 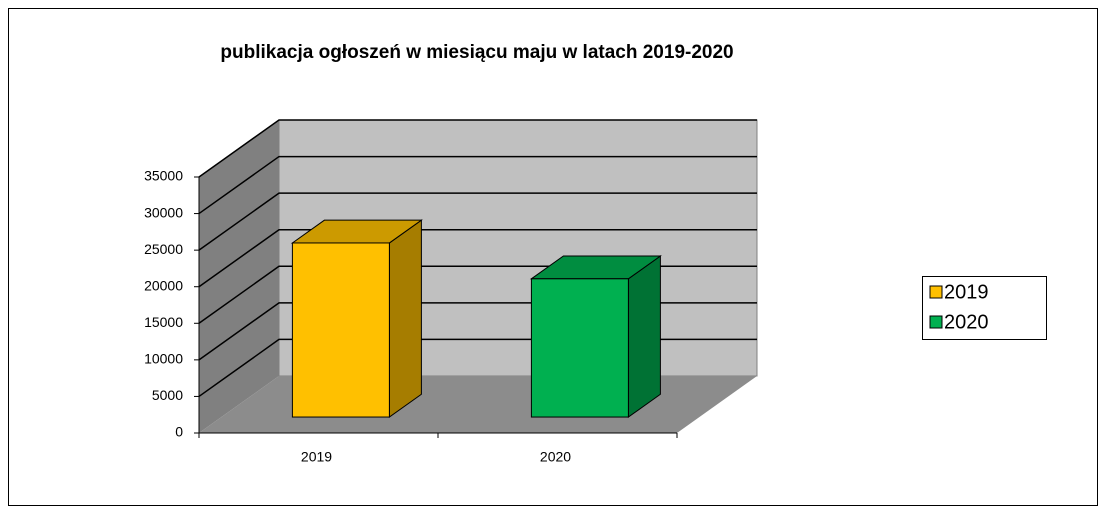 I want to click on y-tick-label: 20000, so click(x=163, y=285).